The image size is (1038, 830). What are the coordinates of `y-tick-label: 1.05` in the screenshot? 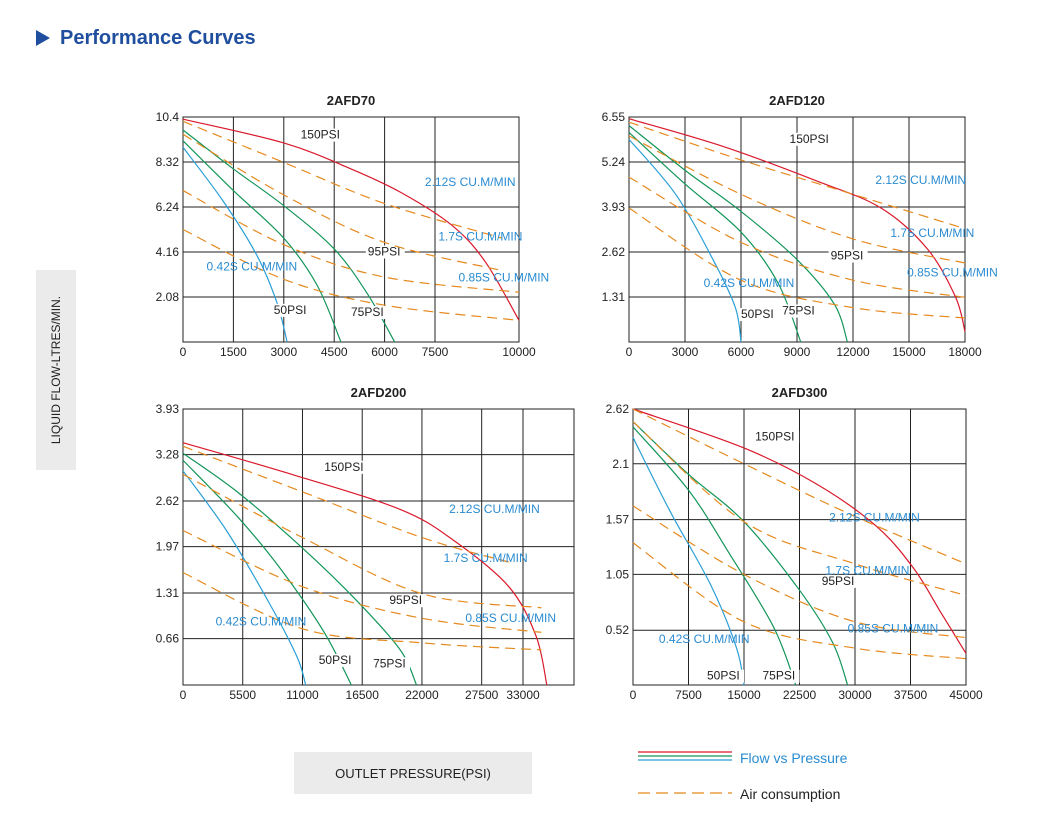 It's located at (618, 574).